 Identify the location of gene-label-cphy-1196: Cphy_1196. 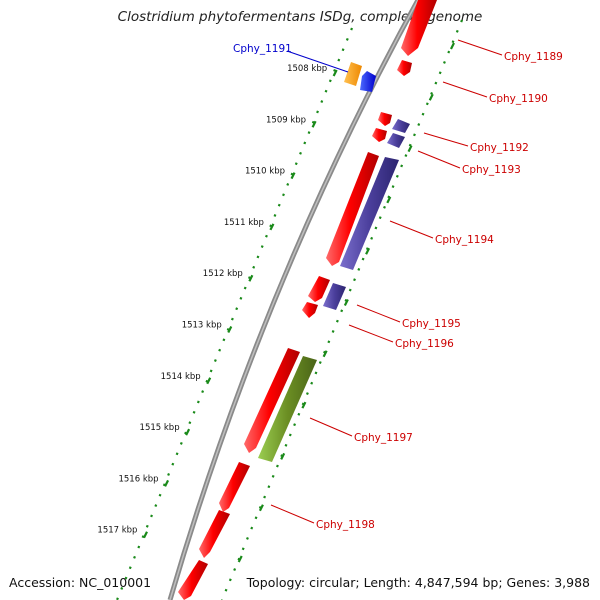
(424, 344).